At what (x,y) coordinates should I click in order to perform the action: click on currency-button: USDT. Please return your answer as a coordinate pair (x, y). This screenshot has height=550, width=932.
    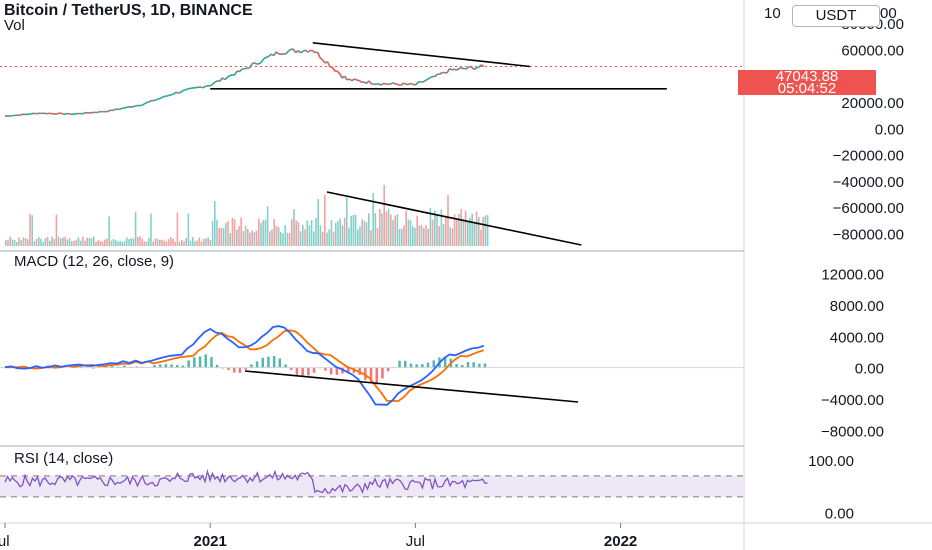
    Looking at the image, I should click on (836, 16).